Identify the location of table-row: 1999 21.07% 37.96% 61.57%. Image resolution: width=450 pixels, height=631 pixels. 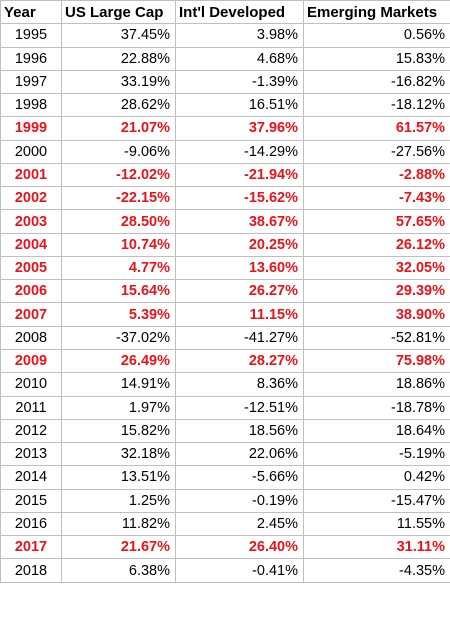
(225, 128).